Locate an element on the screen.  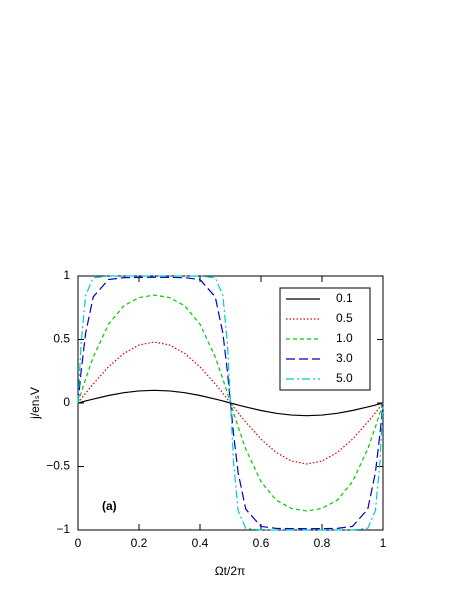
legend-label: 0.1 is located at coordinates (344, 298).